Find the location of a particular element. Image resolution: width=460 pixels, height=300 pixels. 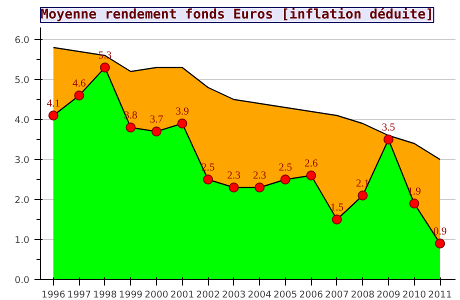

data-label: 4.6 is located at coordinates (79, 84).